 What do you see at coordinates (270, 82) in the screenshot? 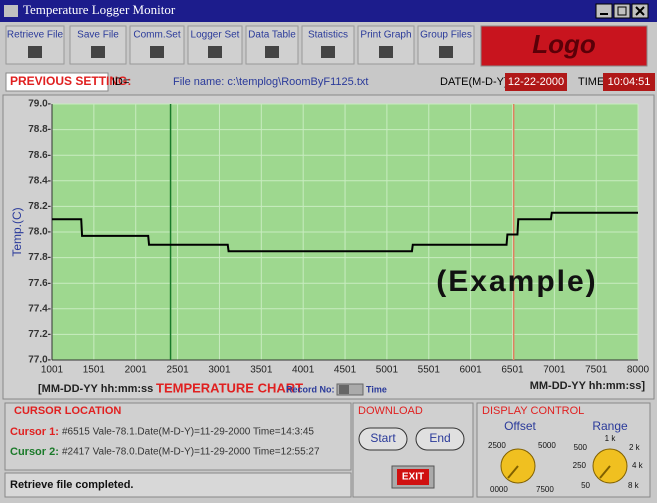
I see `file-name: File name: c:\templog\RoomByF1125.txt` at bounding box center [270, 82].